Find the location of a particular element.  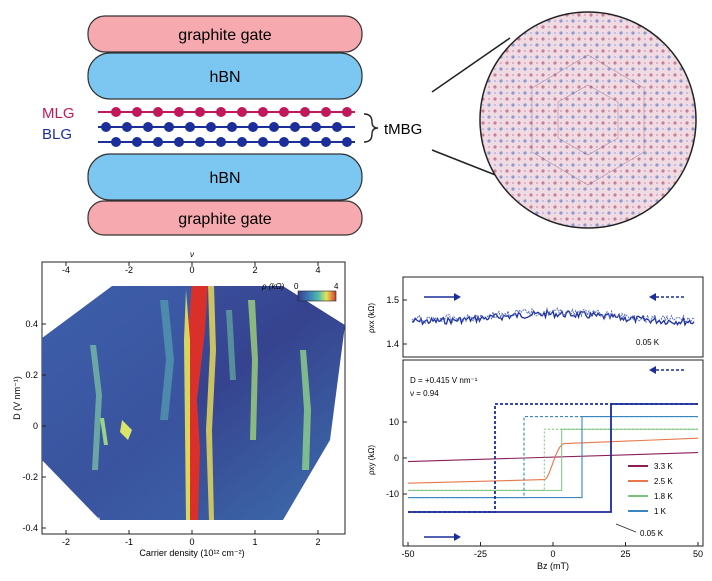

rho-xx-panel: 1.5 1.4 ρxx (kΩ) 0.05 K is located at coordinates (535, 317).